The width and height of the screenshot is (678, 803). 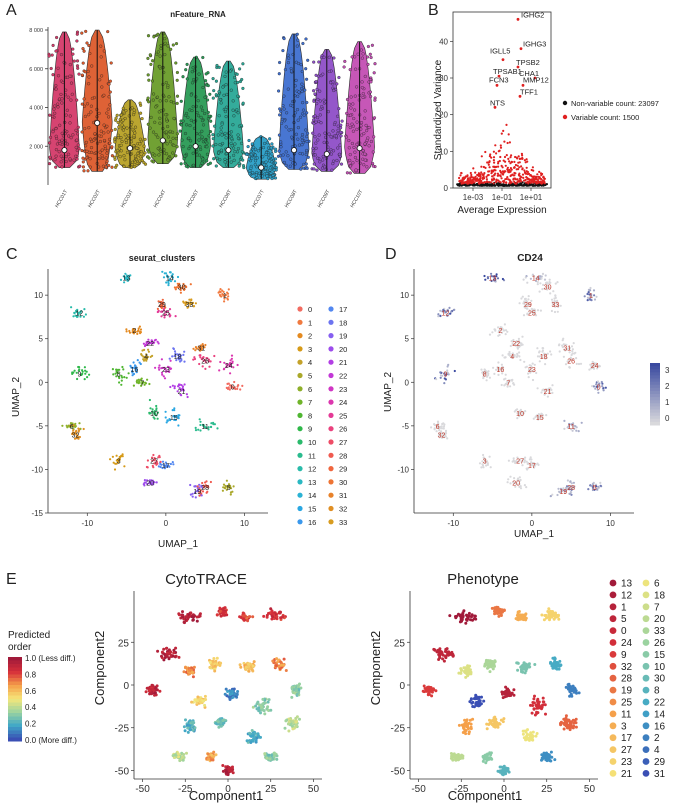 What do you see at coordinates (499, 76) in the screenshot?
I see `highlighted-gene-point` at bounding box center [499, 76].